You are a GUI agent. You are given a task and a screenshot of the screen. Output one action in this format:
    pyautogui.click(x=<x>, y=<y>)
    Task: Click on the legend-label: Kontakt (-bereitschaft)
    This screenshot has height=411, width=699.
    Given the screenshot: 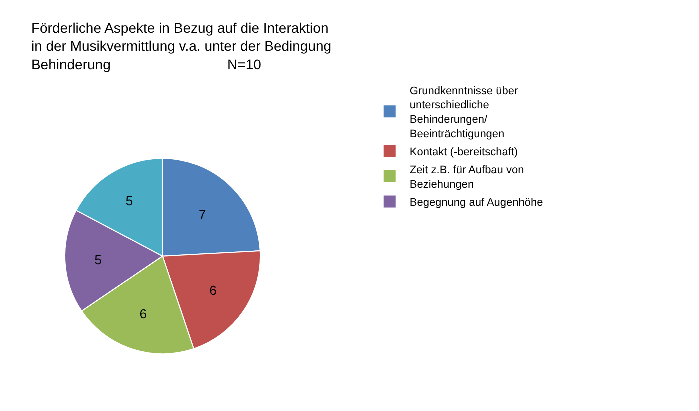 What is the action you would take?
    pyautogui.click(x=464, y=152)
    